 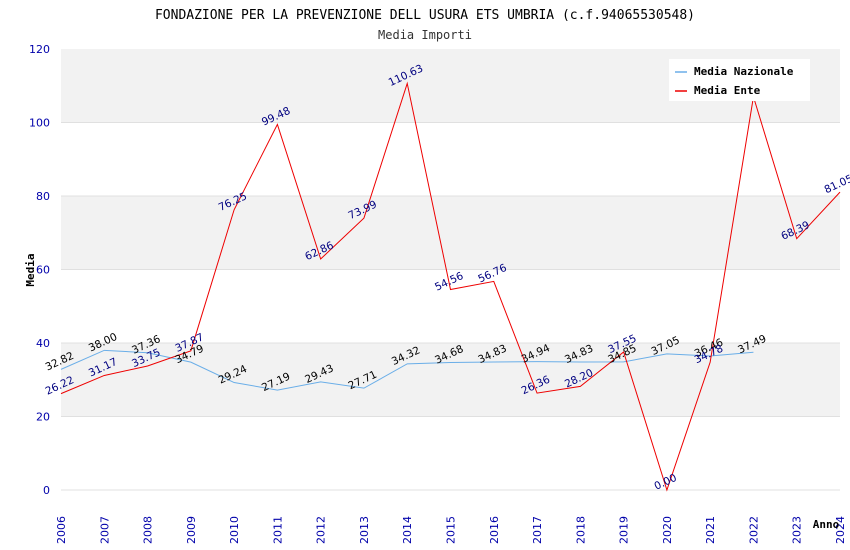 What do you see at coordinates (191, 530) in the screenshot?
I see `x-tick-label: 2009` at bounding box center [191, 530].